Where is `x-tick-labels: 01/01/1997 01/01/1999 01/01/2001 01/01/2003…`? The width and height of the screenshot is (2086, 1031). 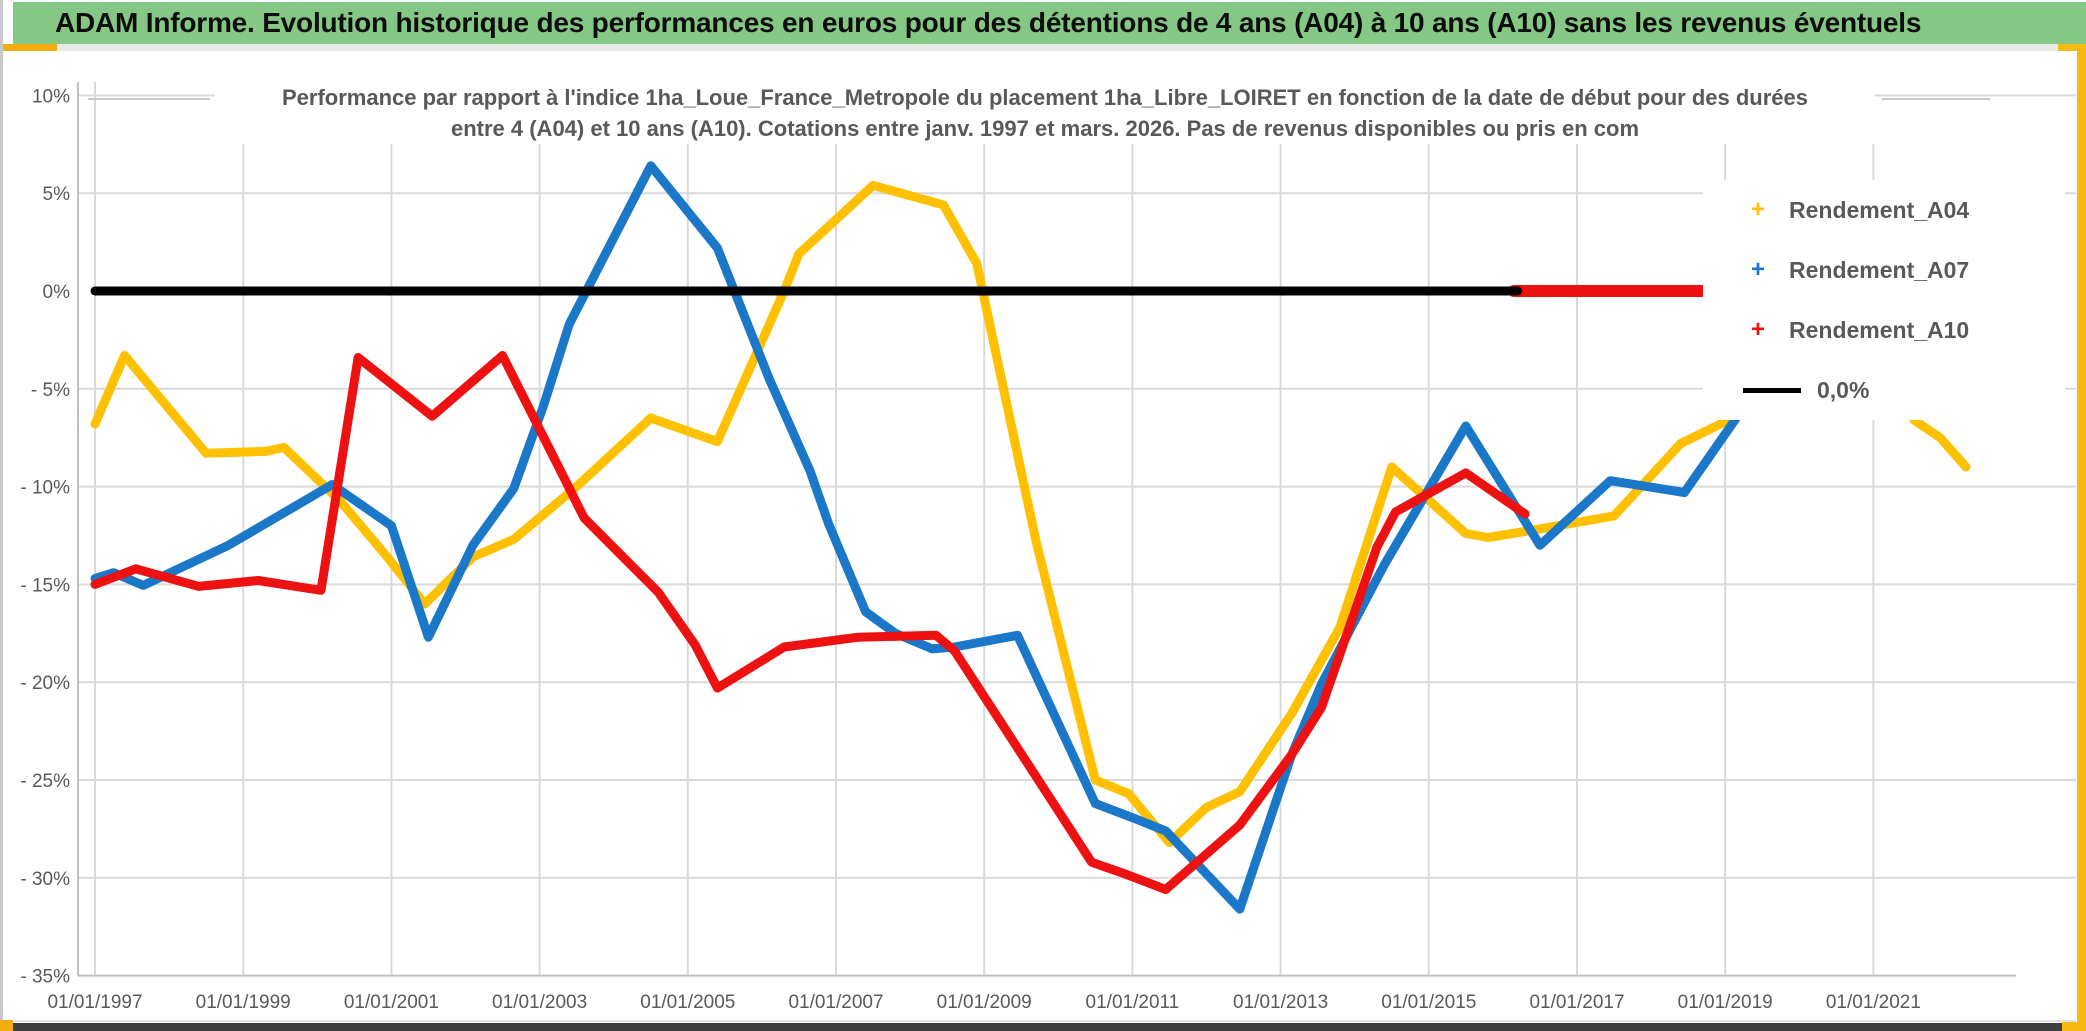
x-tick-labels: 01/01/1997 01/01/1999 01/01/2001 01/01/2003… is located at coordinates (983, 1002).